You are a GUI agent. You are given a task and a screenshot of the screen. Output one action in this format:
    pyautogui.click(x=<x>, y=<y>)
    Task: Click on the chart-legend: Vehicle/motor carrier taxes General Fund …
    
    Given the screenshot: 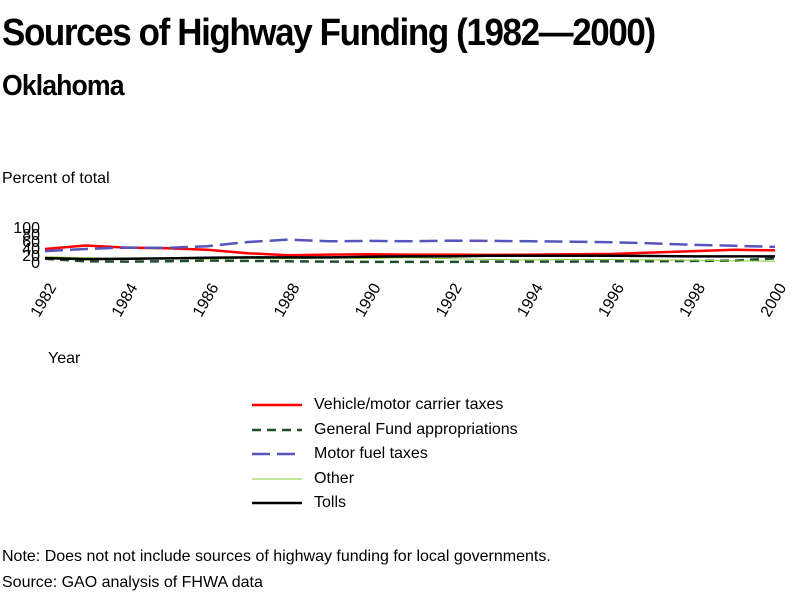 What is the action you would take?
    pyautogui.click(x=385, y=454)
    